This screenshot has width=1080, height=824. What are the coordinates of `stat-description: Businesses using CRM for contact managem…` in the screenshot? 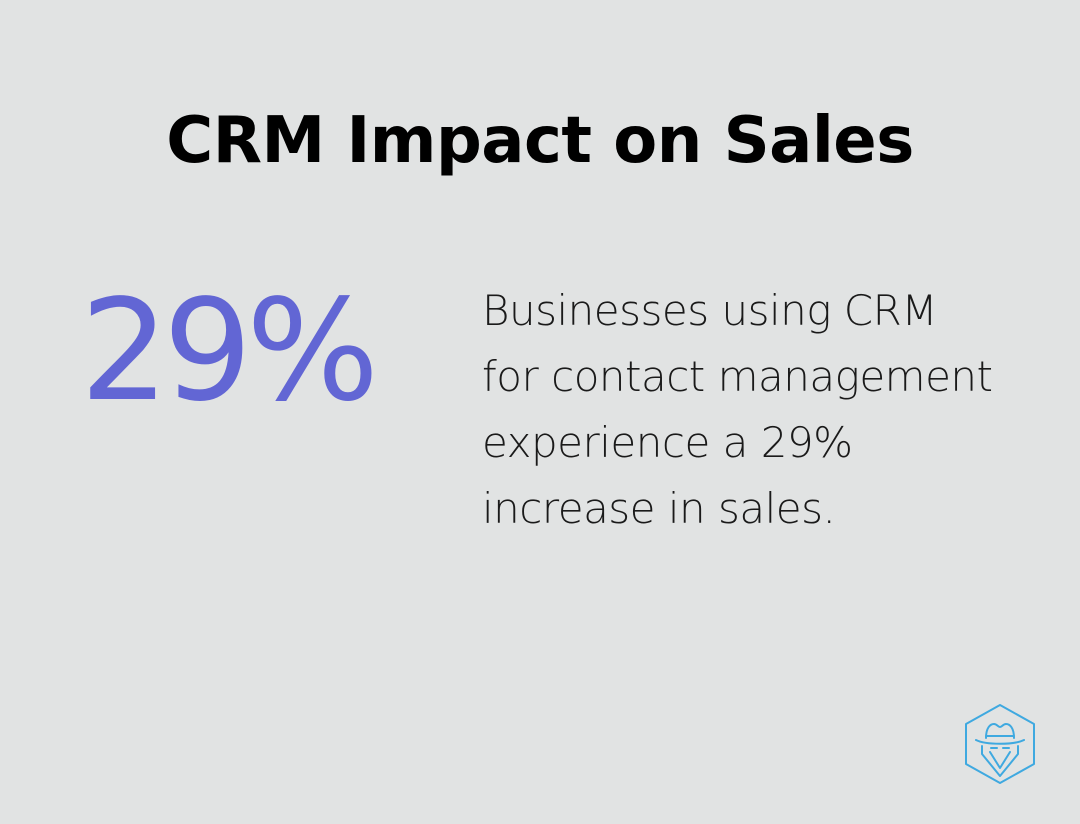 It's located at (737, 409).